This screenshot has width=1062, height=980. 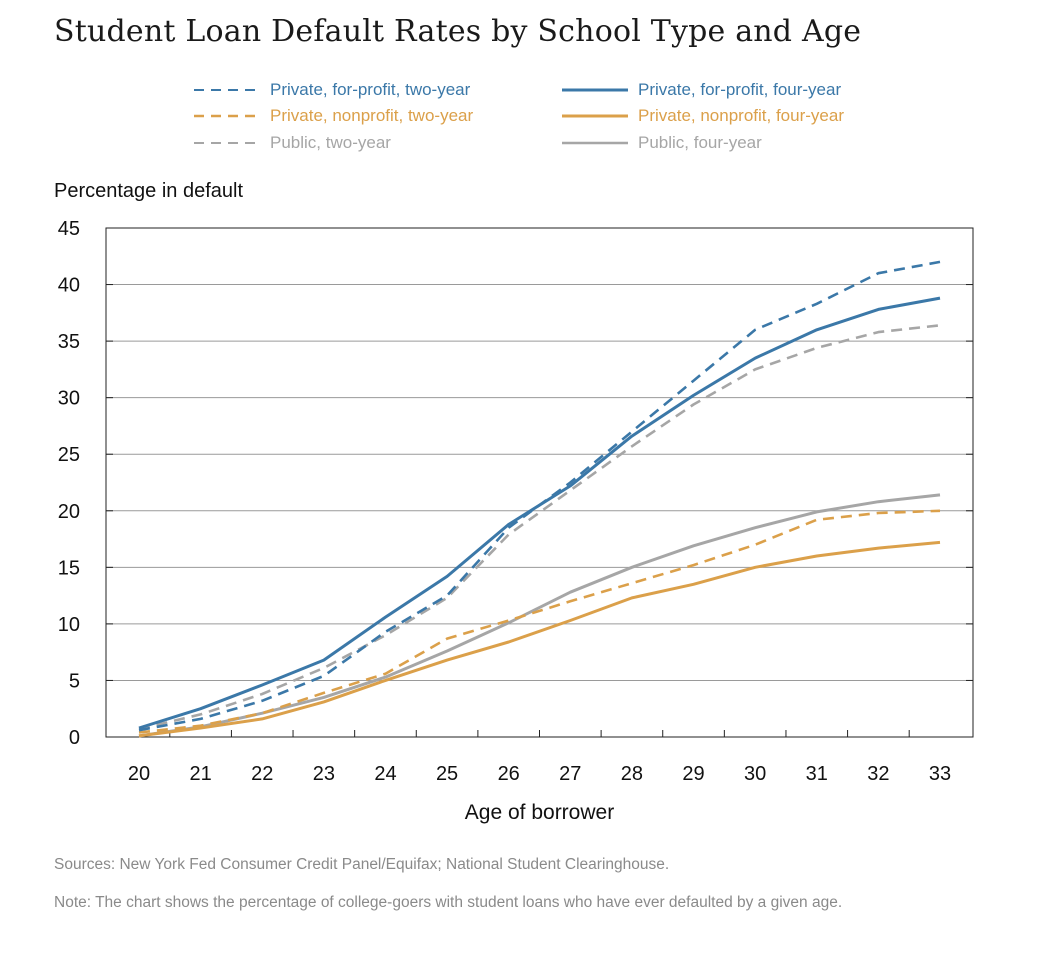 I want to click on legend-label: Private, nonprofit, two-year, so click(x=372, y=115).